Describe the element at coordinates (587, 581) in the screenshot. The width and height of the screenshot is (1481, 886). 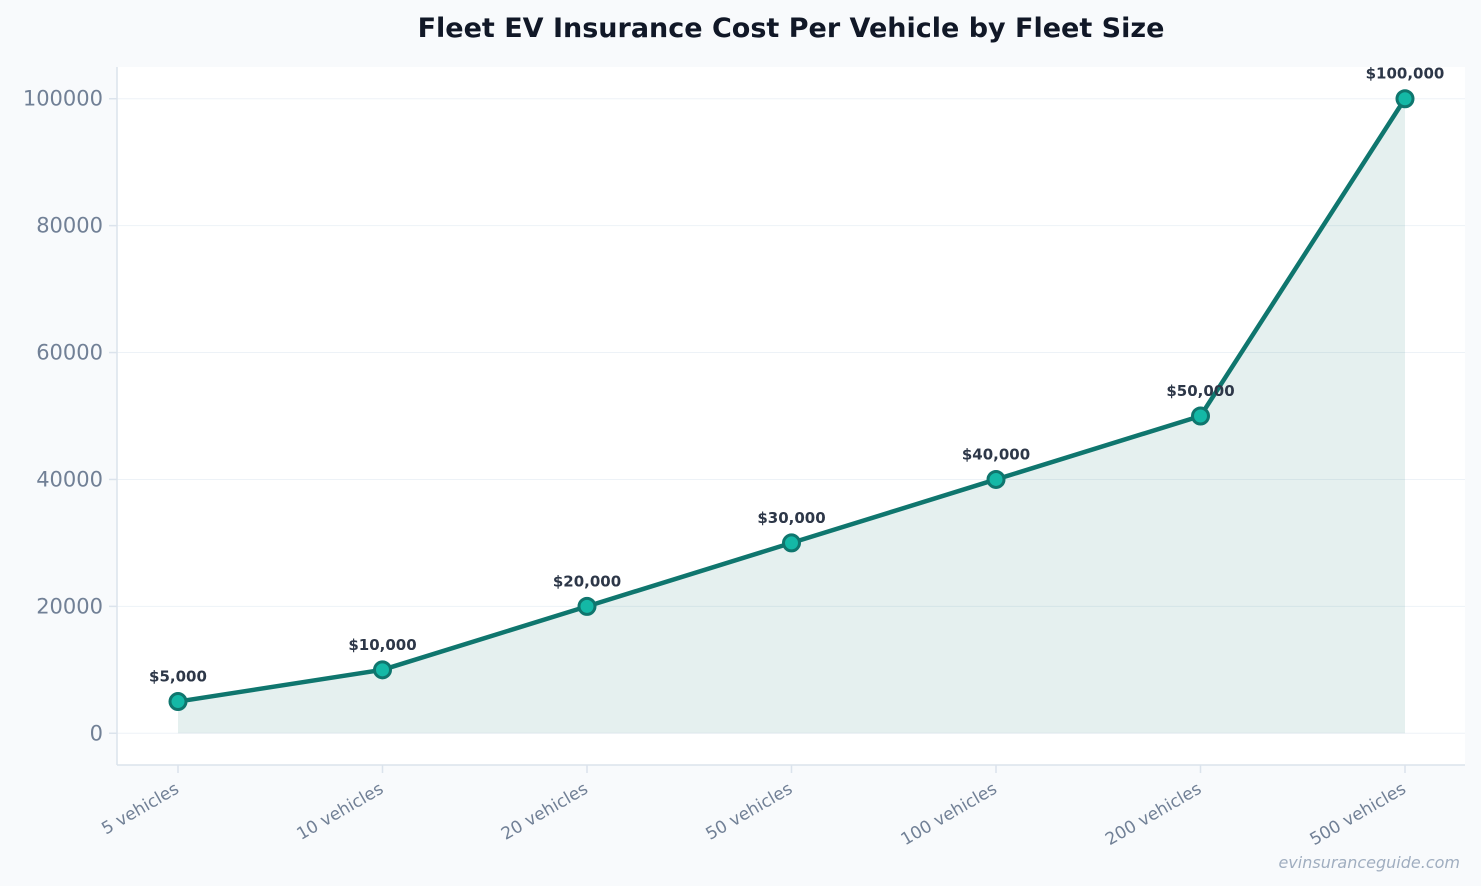
I see `data-label: $20,000` at that location.